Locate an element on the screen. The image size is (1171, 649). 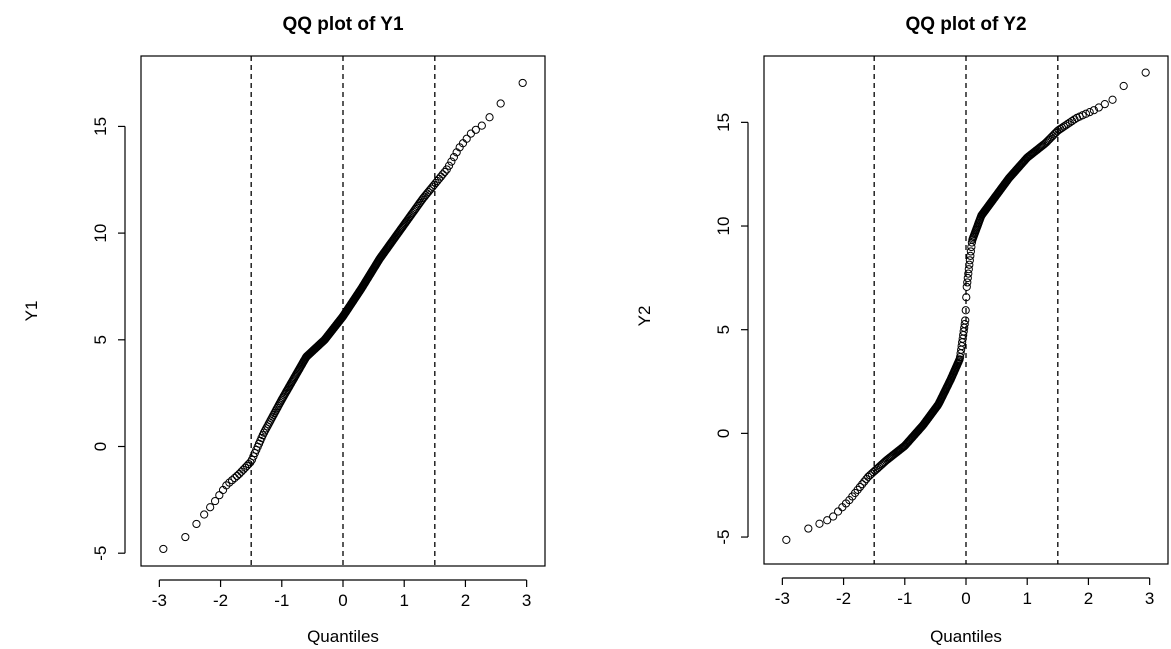
chart-title-y2: QQ plot of Y2 is located at coordinates (965, 24).